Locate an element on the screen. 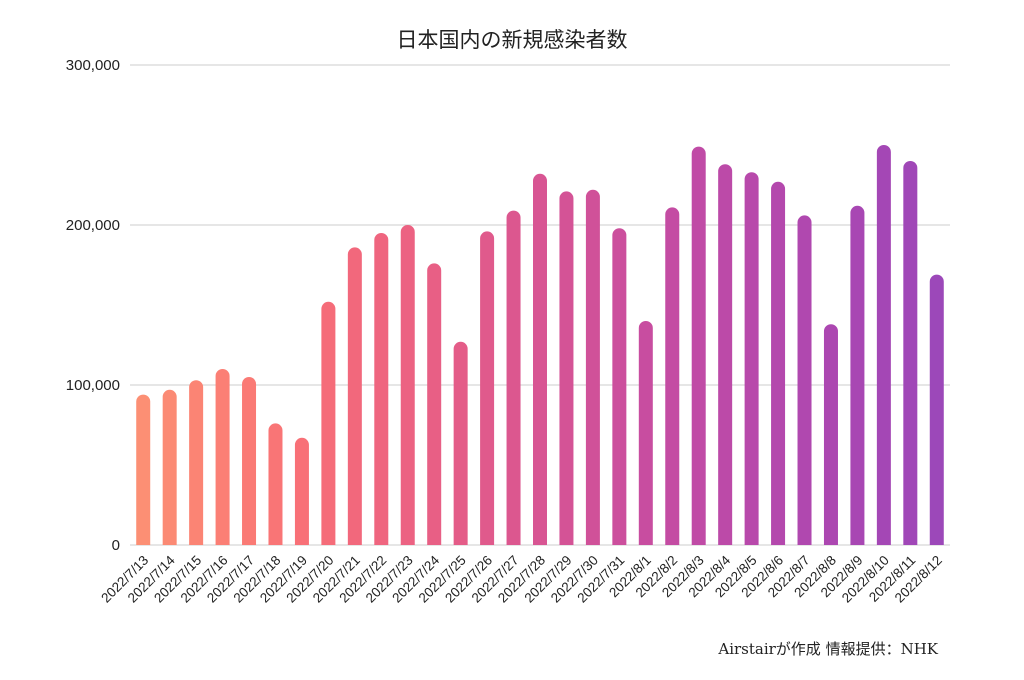 This screenshot has width=1024, height=680. y-tick-label: 200,000 is located at coordinates (93, 225).